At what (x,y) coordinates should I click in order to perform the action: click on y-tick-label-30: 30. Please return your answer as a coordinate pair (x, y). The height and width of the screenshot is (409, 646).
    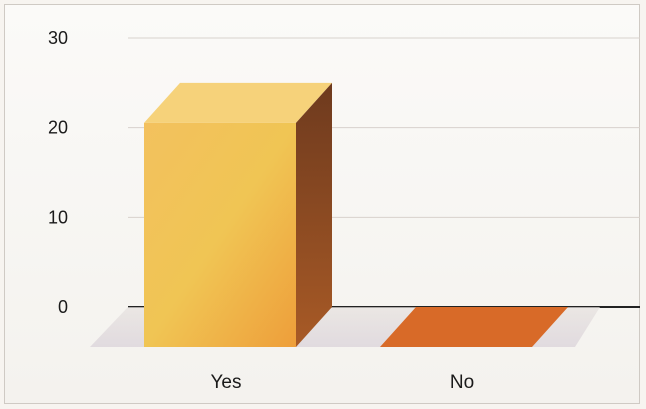
    Looking at the image, I should click on (58, 38).